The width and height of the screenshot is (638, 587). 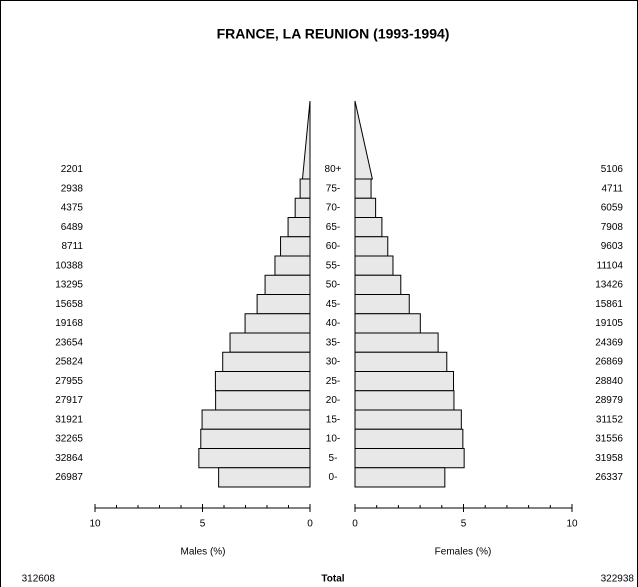 What do you see at coordinates (612, 208) in the screenshot?
I see `female-count: 6059` at bounding box center [612, 208].